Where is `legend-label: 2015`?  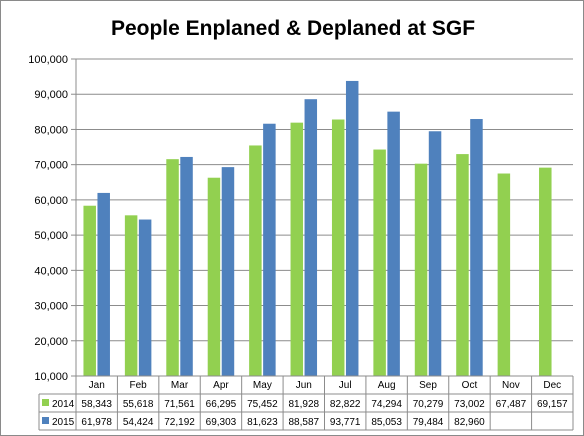 legend-label: 2015 is located at coordinates (63, 422).